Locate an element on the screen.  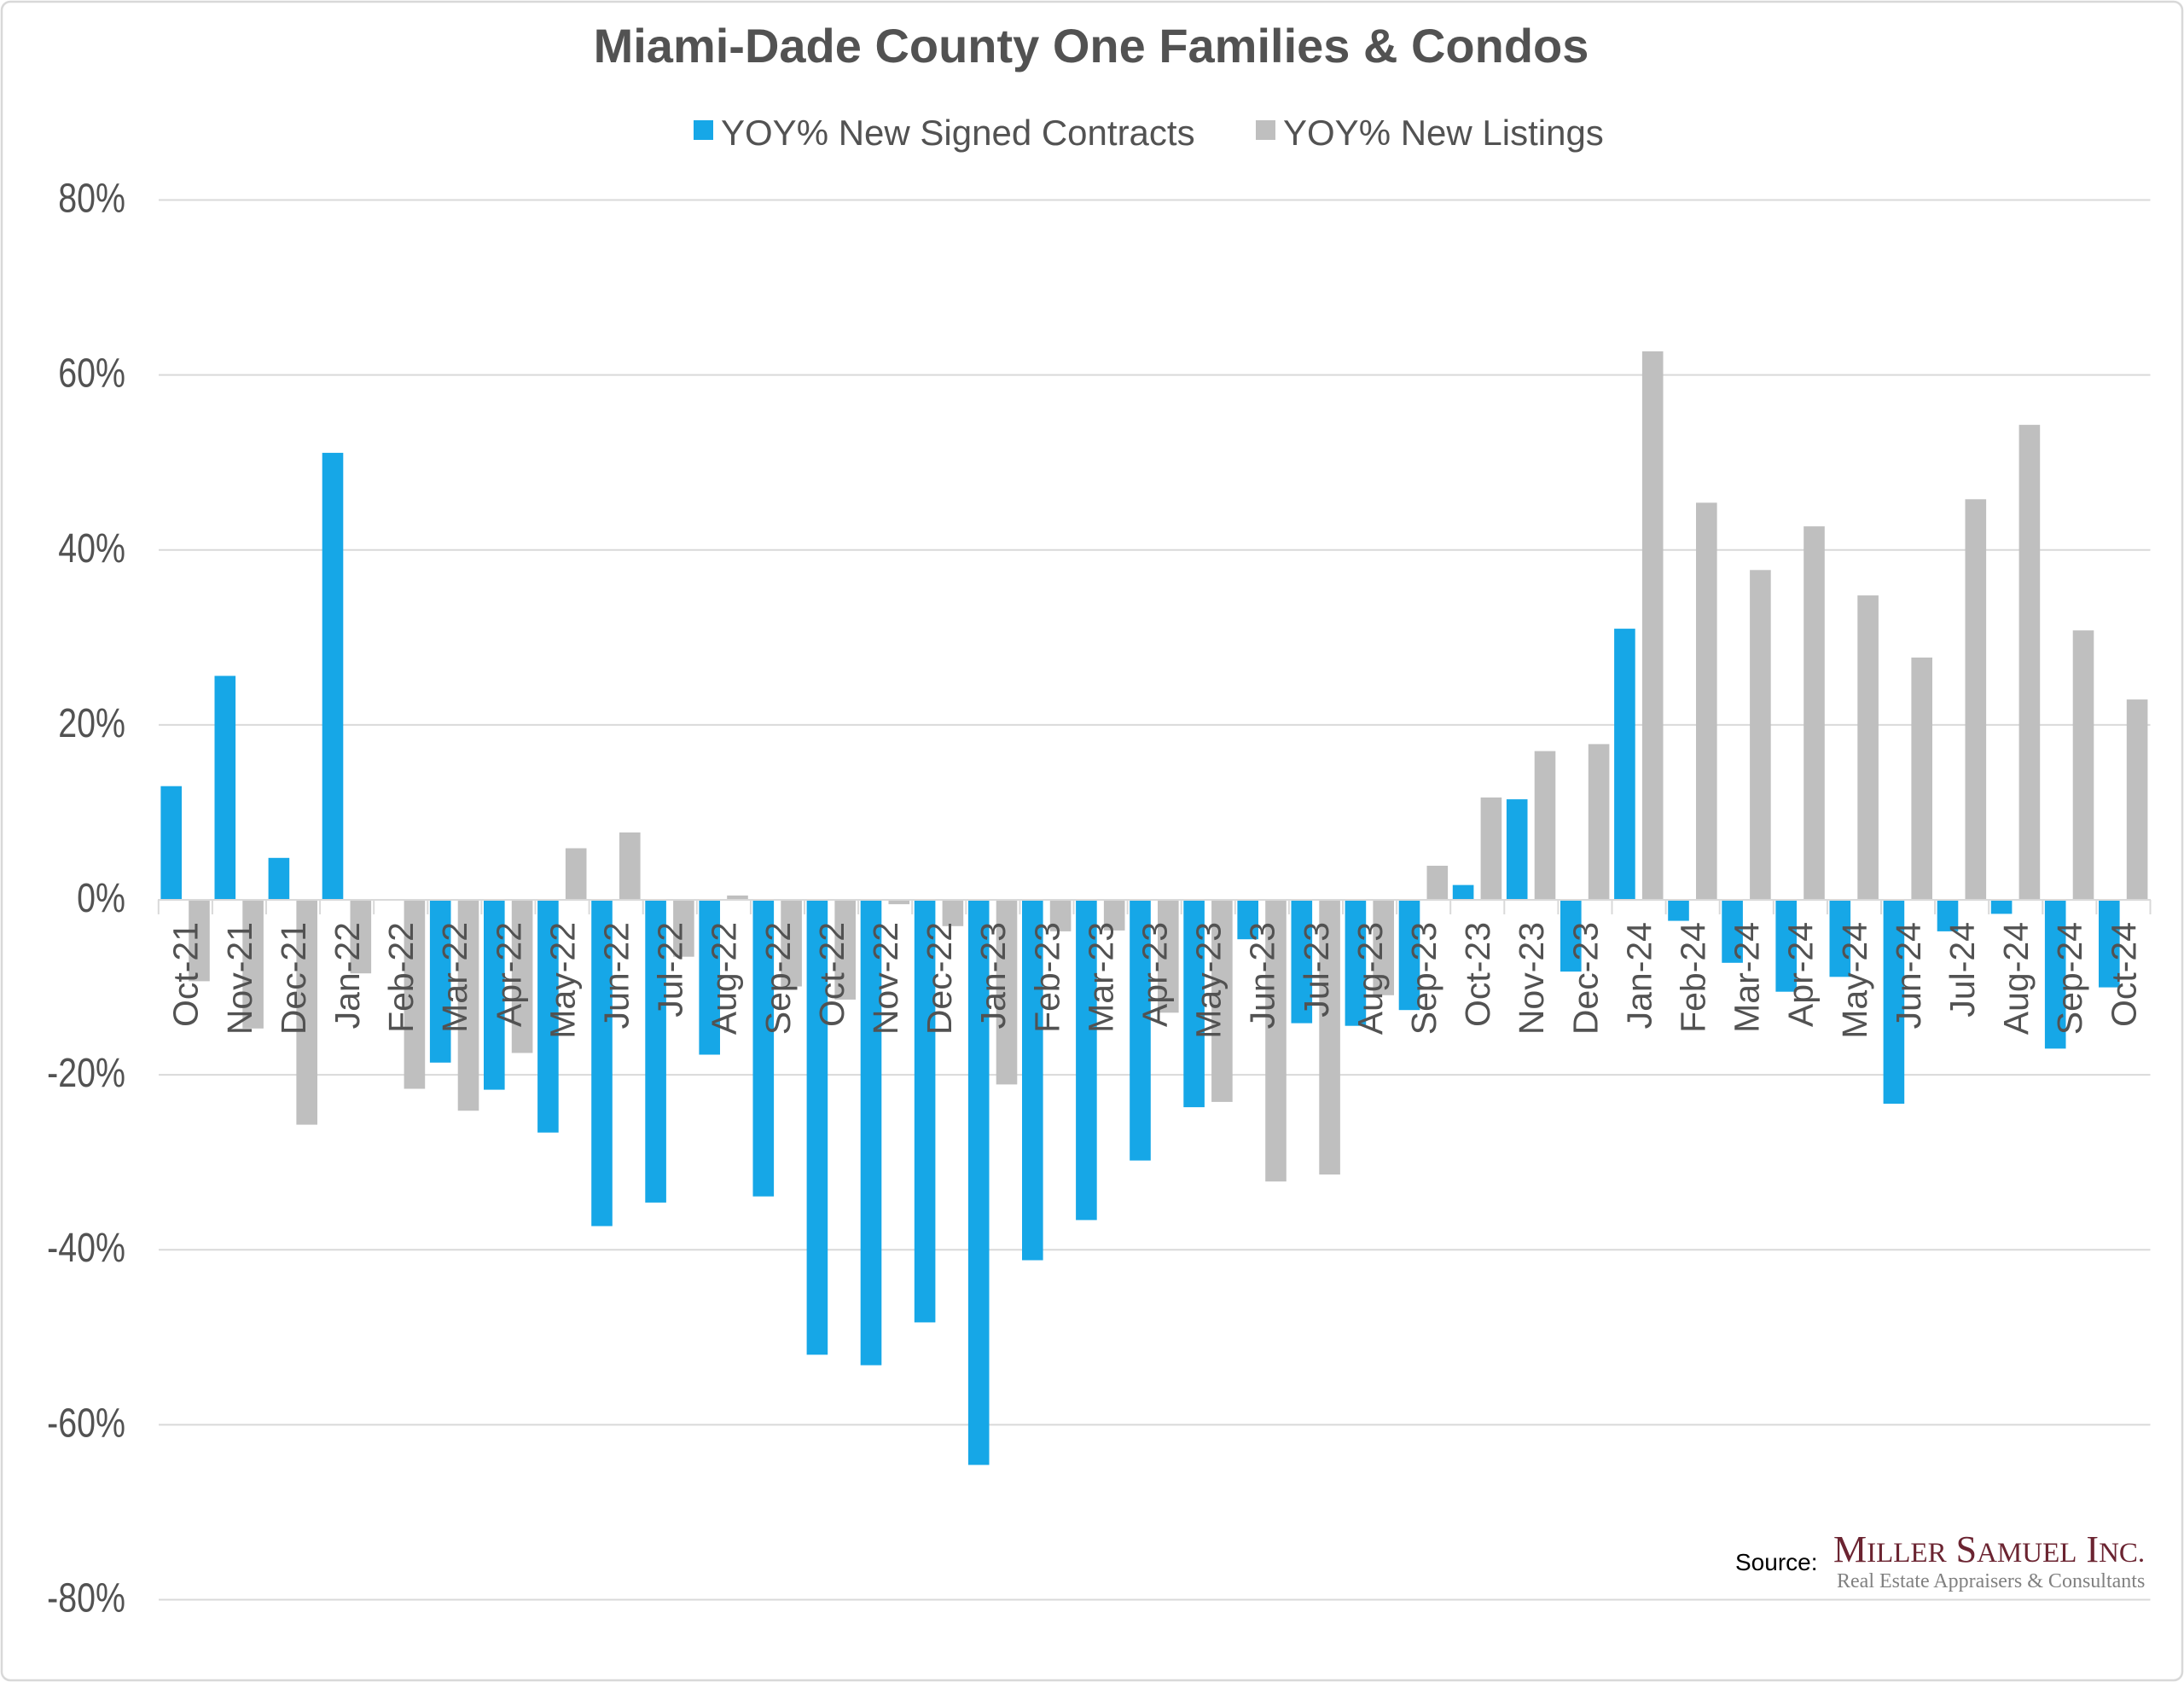
svg-text: Mar-23 is located at coordinates (1100, 977).